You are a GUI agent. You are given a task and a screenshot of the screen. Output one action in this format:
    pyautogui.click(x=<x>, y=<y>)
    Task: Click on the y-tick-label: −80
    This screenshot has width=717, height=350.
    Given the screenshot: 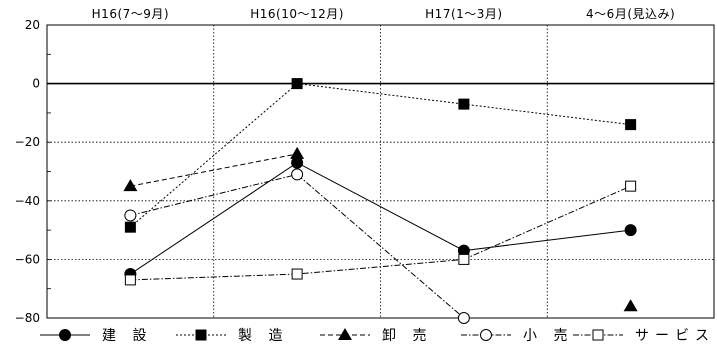 What is the action you would take?
    pyautogui.click(x=27, y=318)
    